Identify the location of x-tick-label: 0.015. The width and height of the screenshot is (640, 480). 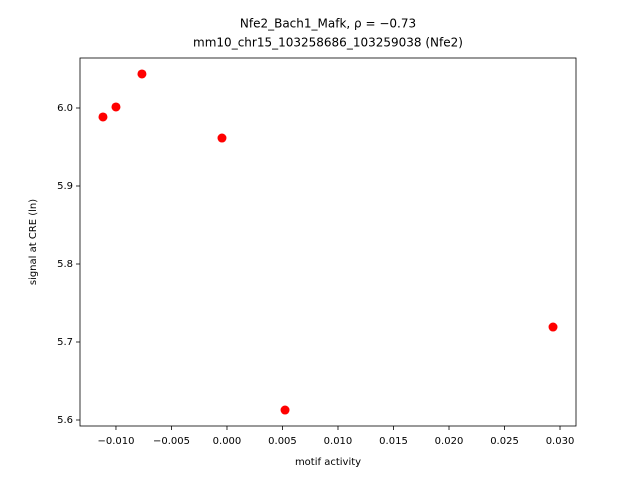
(393, 441).